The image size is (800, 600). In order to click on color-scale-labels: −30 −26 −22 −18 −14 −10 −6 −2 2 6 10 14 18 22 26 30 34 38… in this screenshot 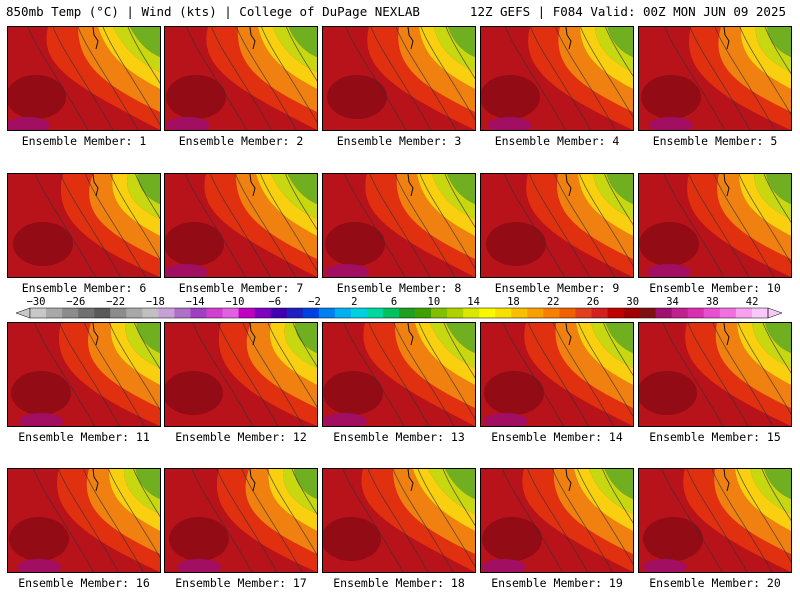, I will do `click(400, 302)`.